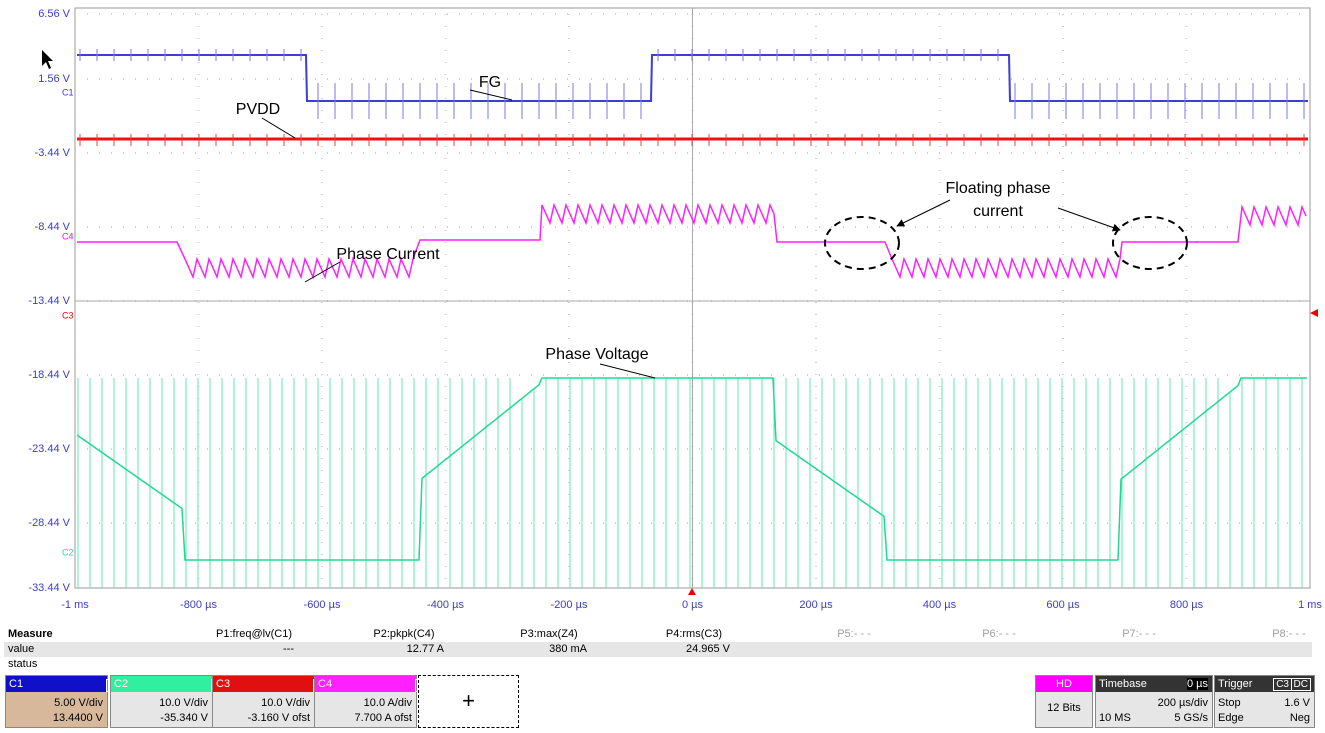  I want to click on measure-header: P1:freq@lv(C1), so click(254, 634).